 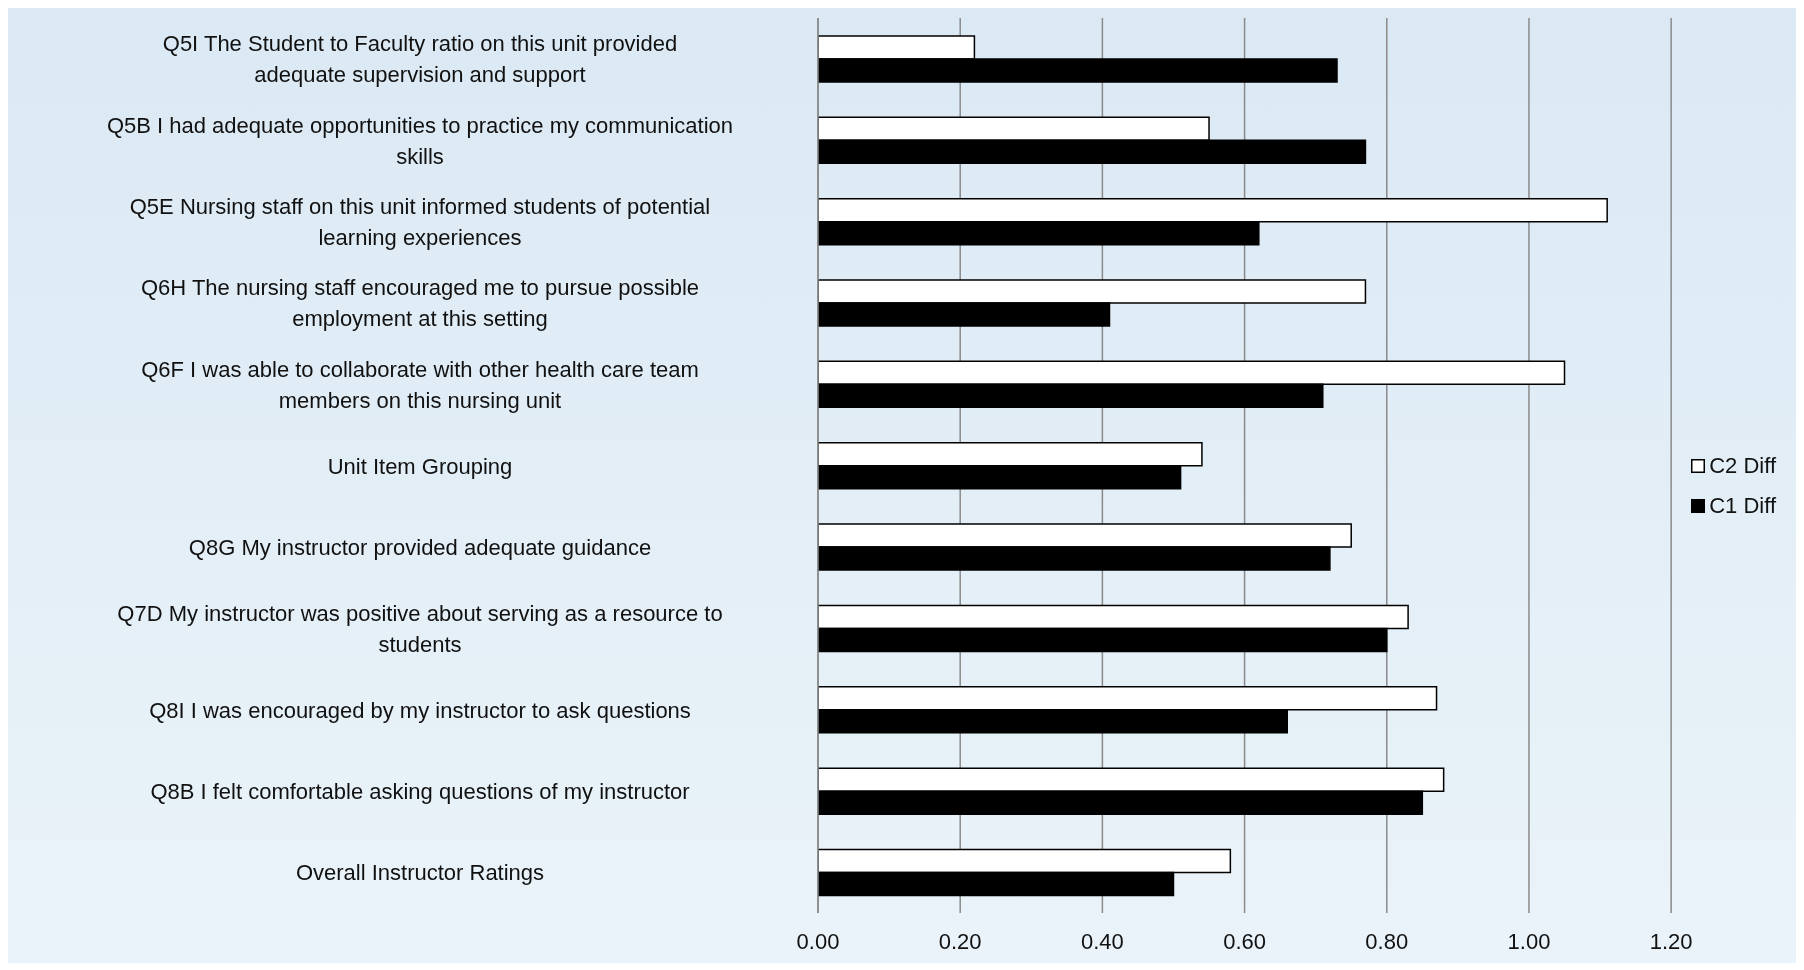 I want to click on x-tick-label: 0.20, so click(x=960, y=941).